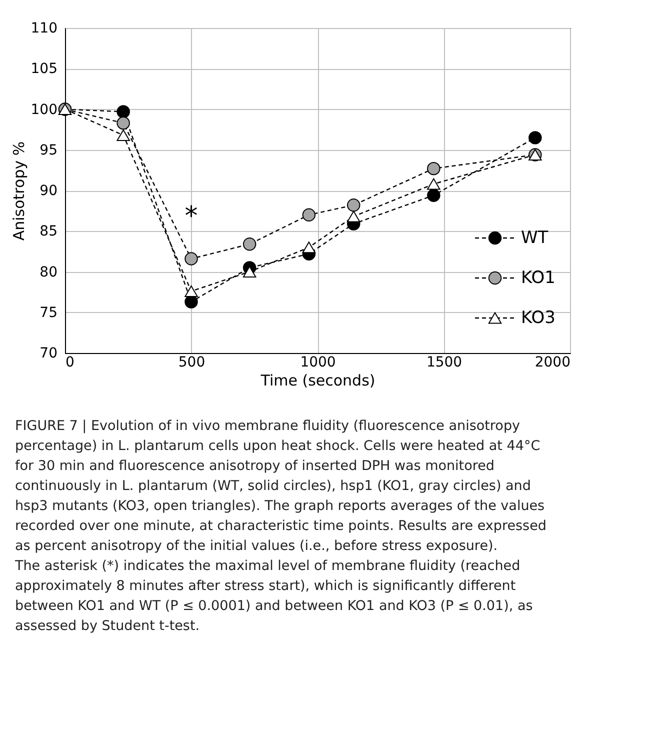 This screenshot has width=659, height=756. What do you see at coordinates (552, 362) in the screenshot?
I see `x-tick-label: 2000` at bounding box center [552, 362].